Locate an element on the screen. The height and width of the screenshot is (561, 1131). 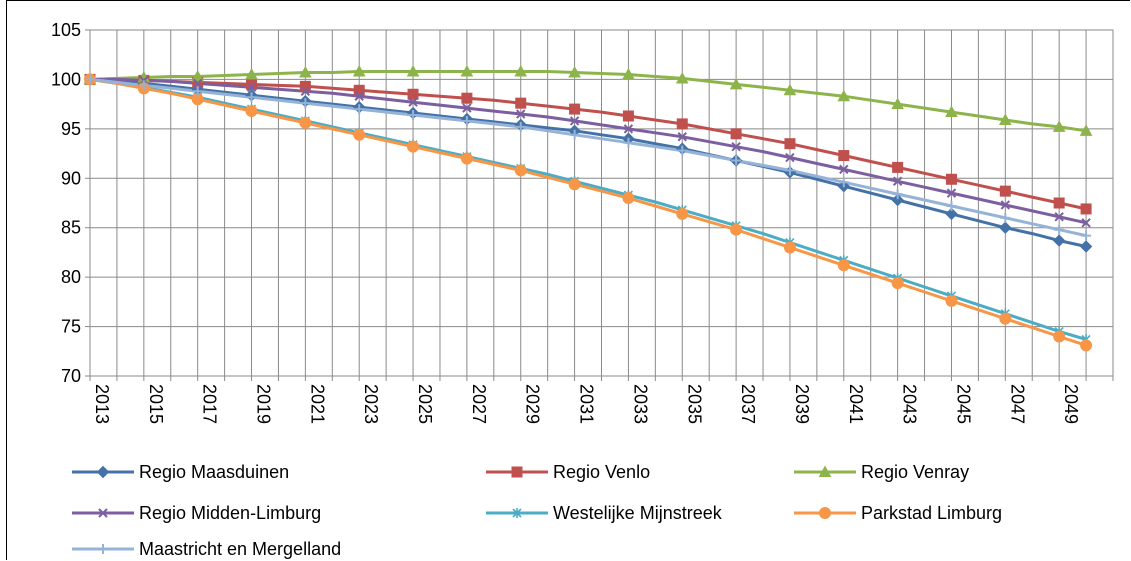
legend-item-parkstad-limburg: Parkstad Limburg is located at coordinates (898, 513).